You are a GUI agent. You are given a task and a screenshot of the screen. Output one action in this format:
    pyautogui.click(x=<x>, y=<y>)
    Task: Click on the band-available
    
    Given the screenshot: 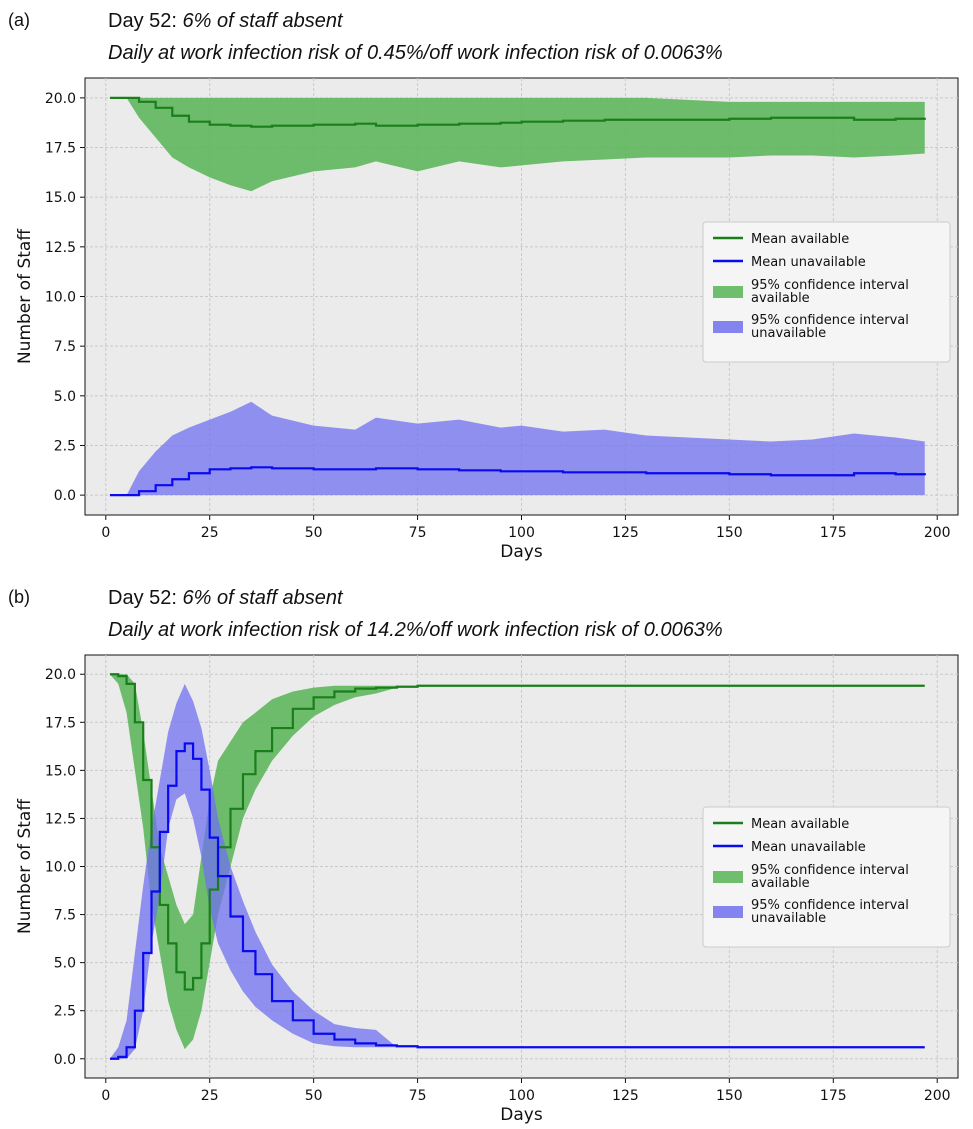 What is the action you would take?
    pyautogui.click(x=517, y=144)
    